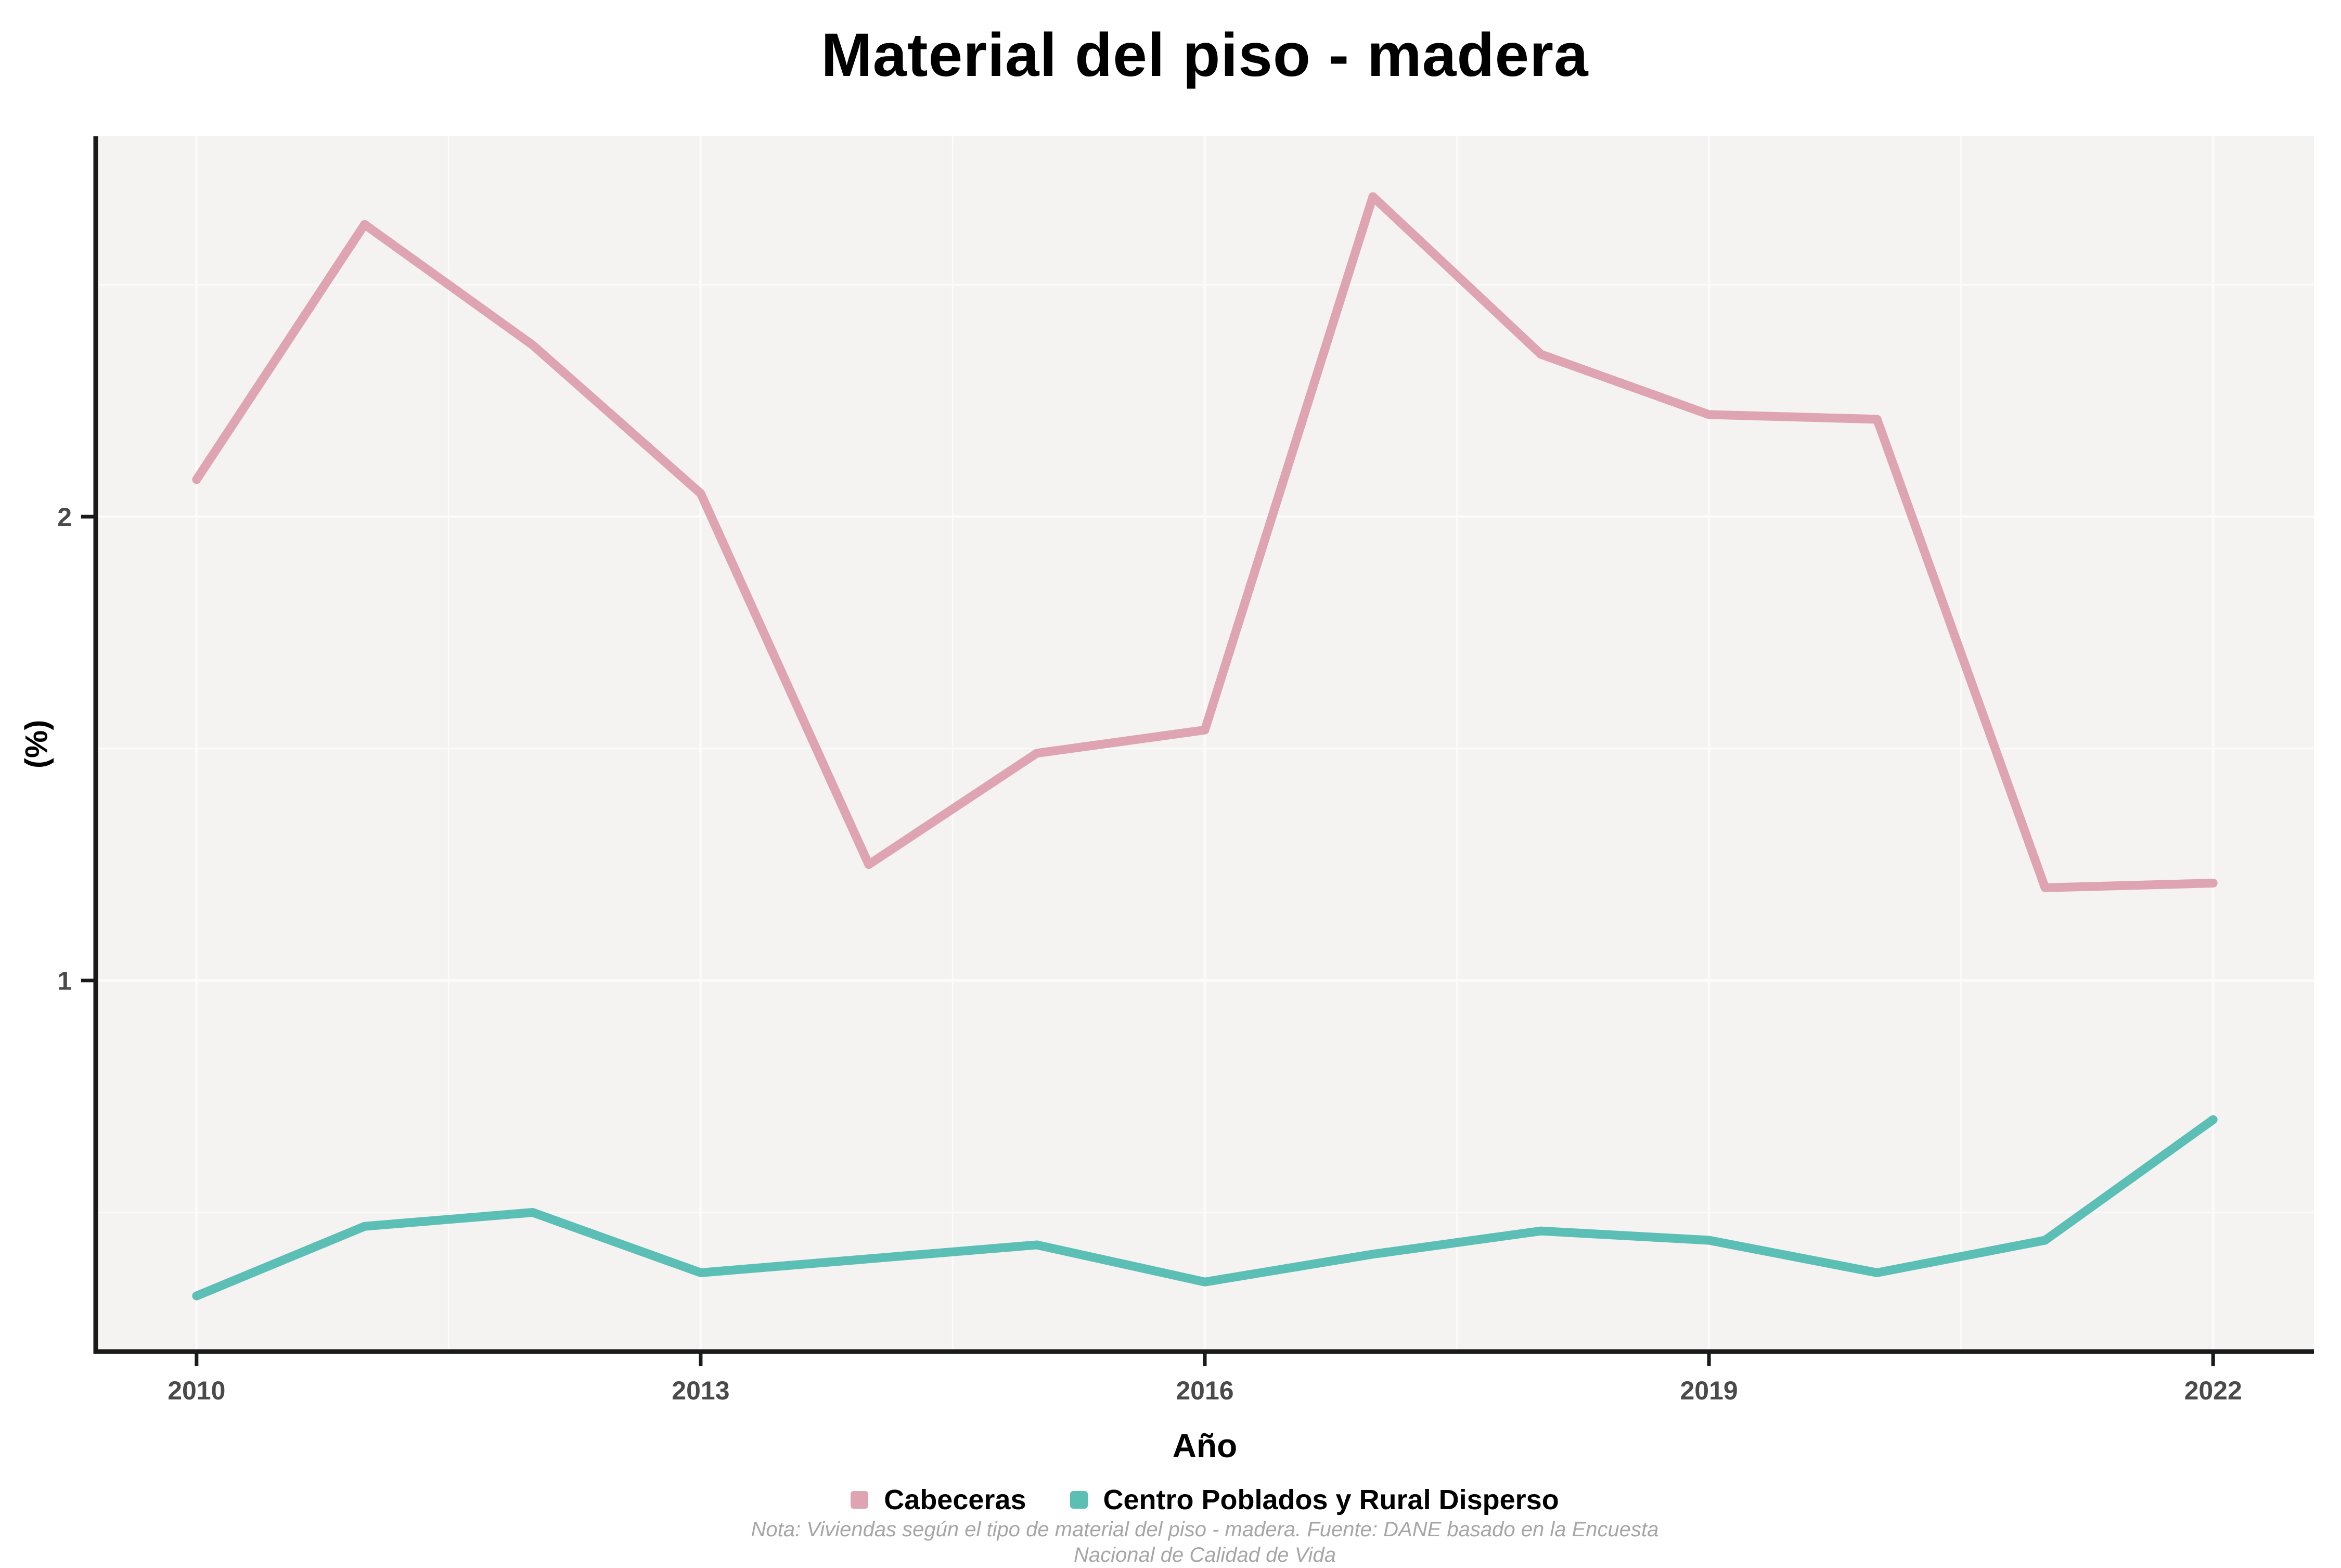 The image size is (2341, 1568). Describe the element at coordinates (700, 1390) in the screenshot. I see `x-tick-label: 2013` at that location.